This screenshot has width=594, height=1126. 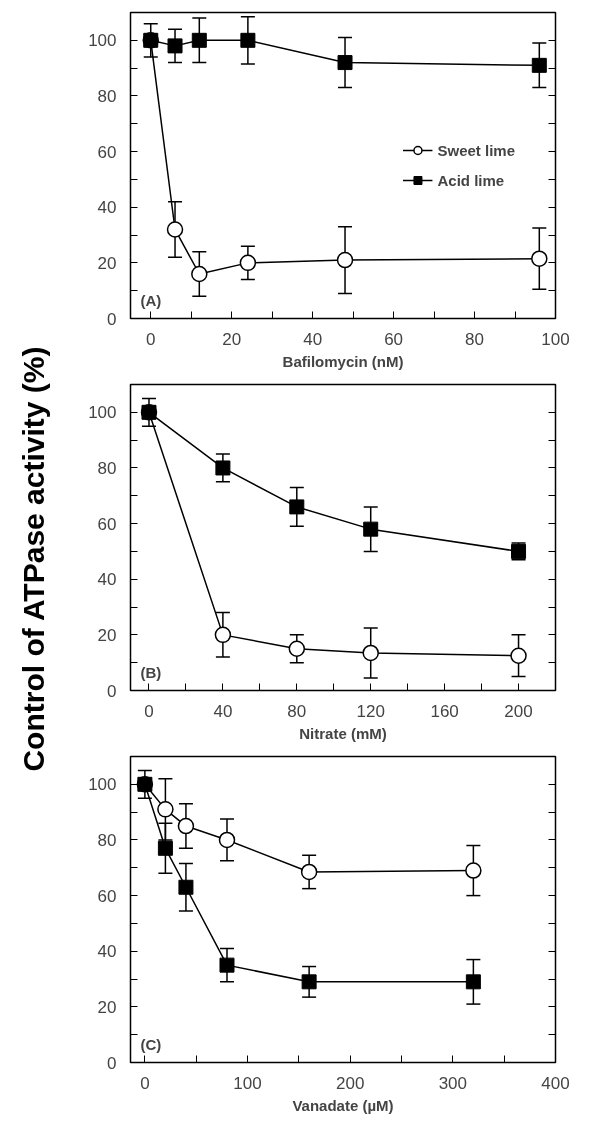 What do you see at coordinates (33, 559) in the screenshot?
I see `y-axis-title: Control of ATPase activity (%)` at bounding box center [33, 559].